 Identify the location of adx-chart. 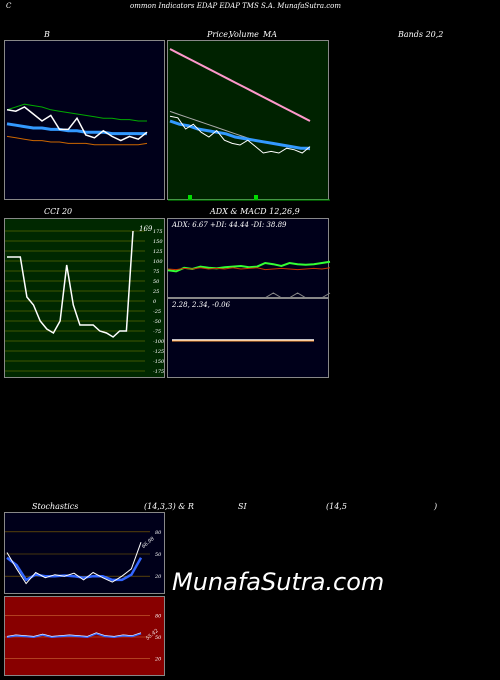
(249, 279).